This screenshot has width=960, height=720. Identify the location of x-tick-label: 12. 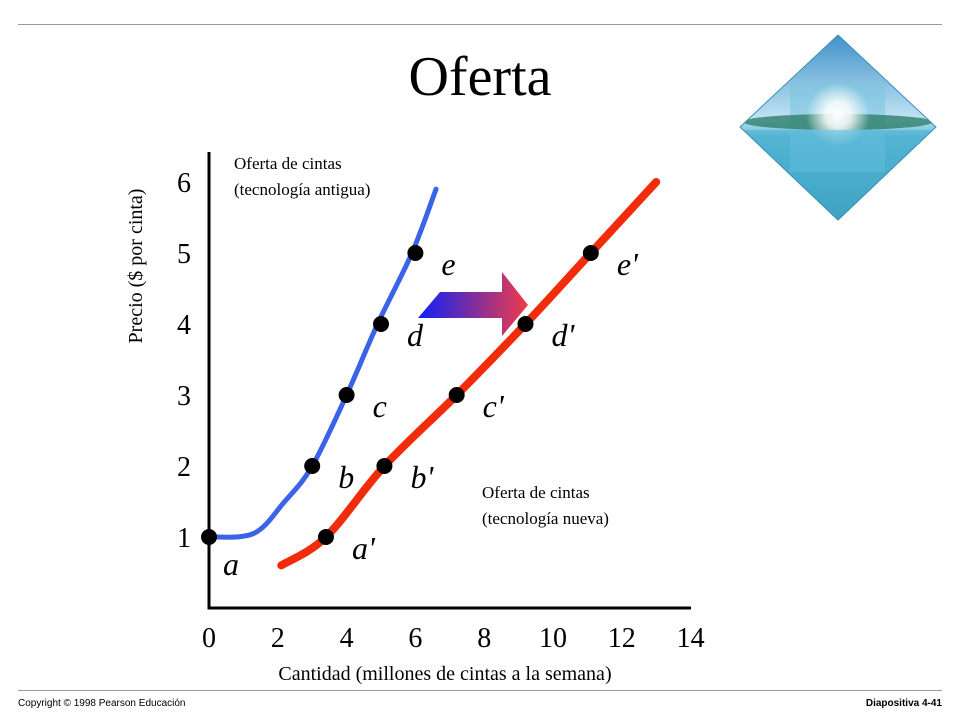
(622, 638).